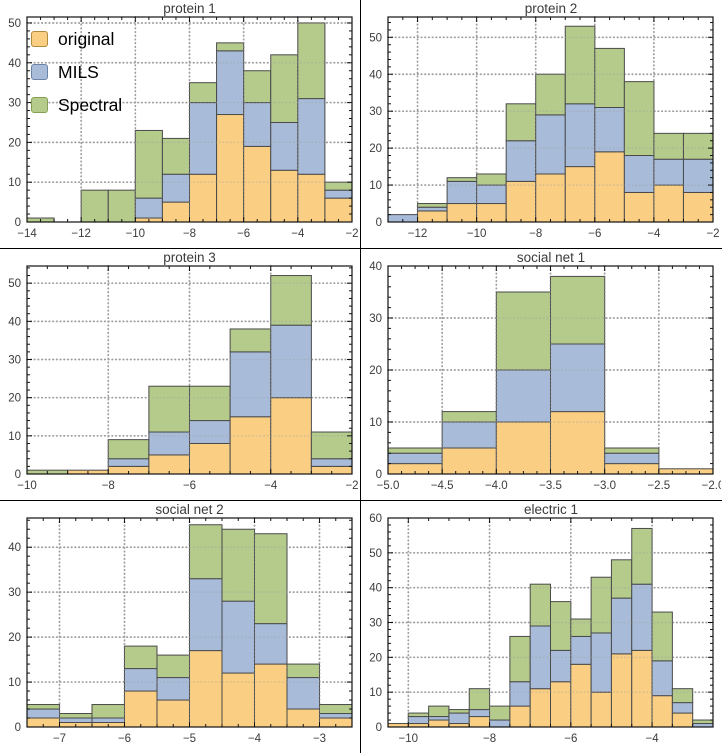  I want to click on legend-label: MILS, so click(78, 72).